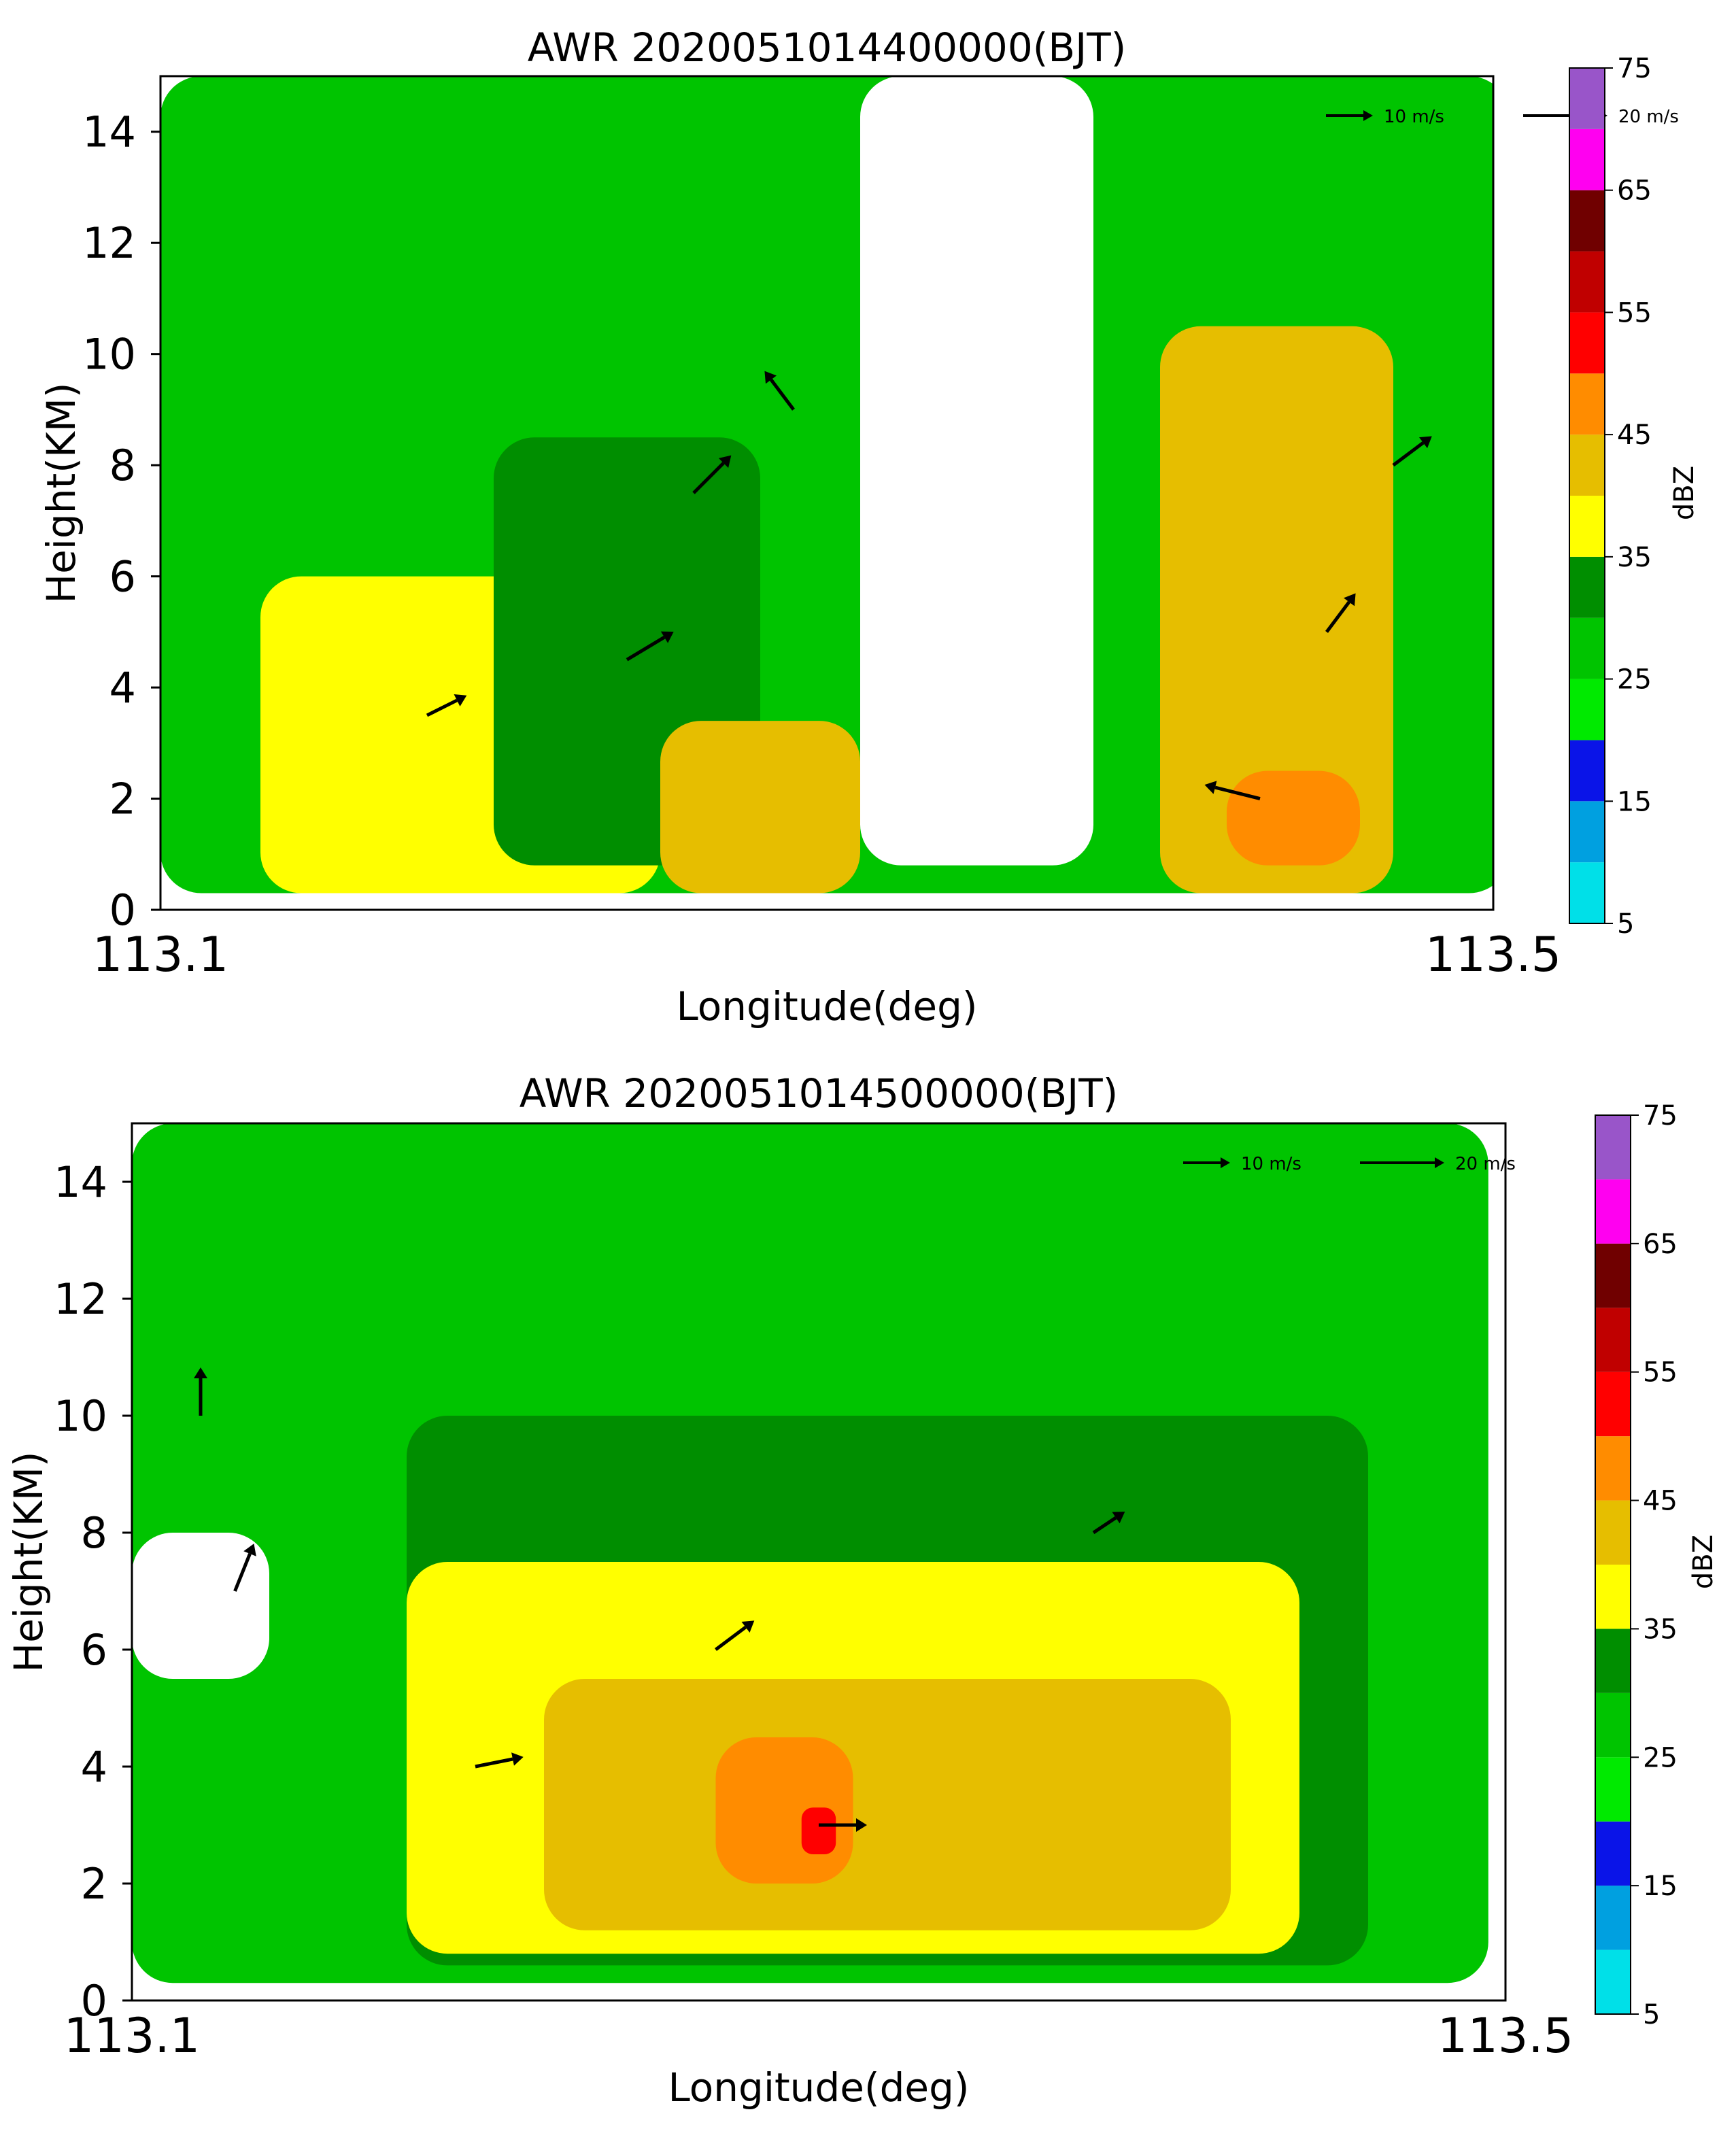 This screenshot has height=2129, width=1736. What do you see at coordinates (827, 48) in the screenshot?
I see `chart-title: AWR 2020051014400000(BJT)` at bounding box center [827, 48].